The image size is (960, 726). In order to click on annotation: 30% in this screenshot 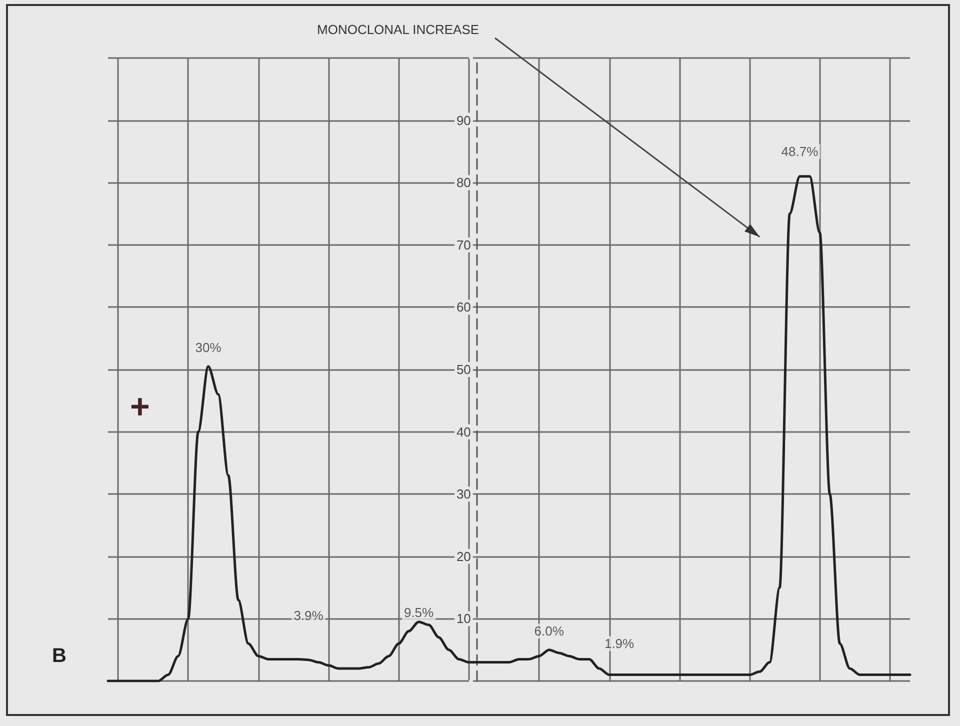, I will do `click(208, 348)`.